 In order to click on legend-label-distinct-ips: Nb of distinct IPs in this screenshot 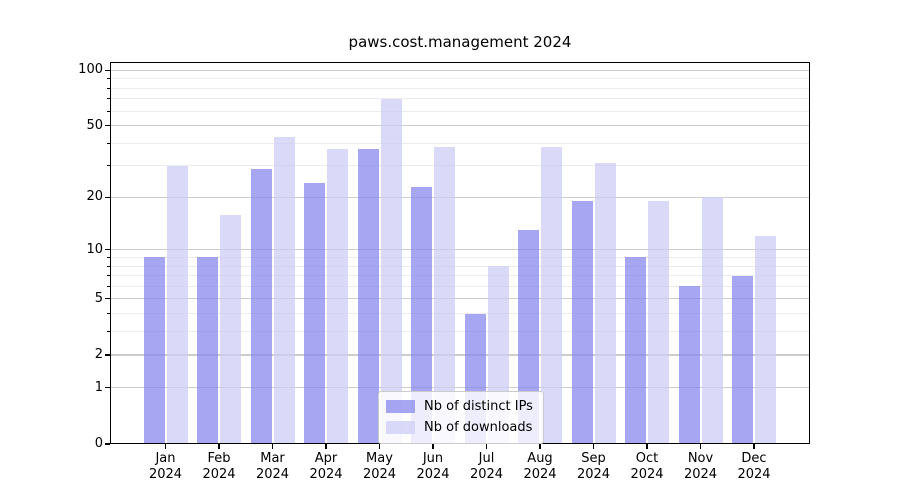, I will do `click(478, 406)`.